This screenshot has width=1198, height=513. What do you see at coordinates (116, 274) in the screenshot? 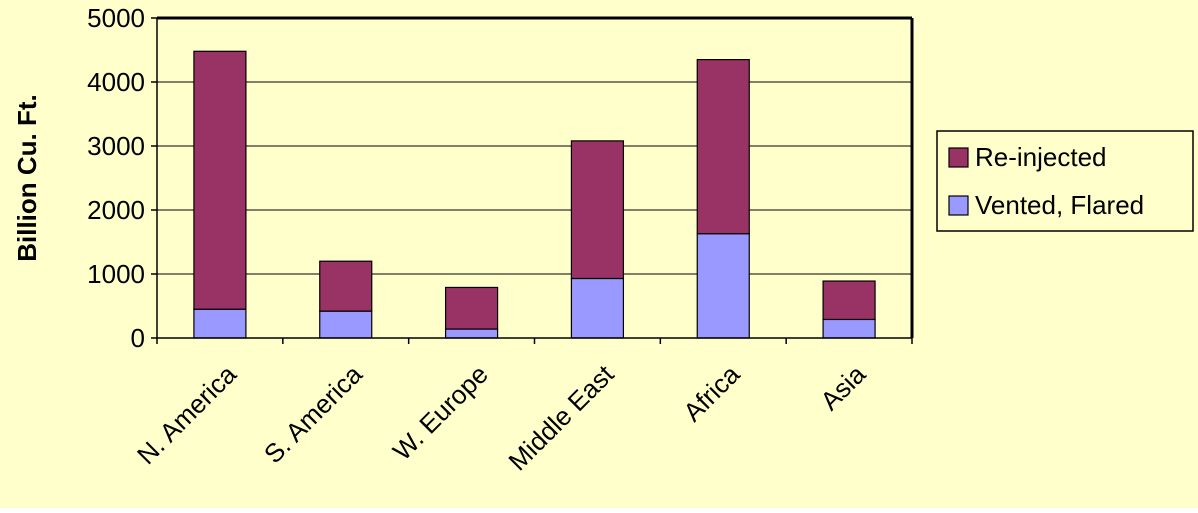
I see `y-tick-label: 1000` at bounding box center [116, 274].